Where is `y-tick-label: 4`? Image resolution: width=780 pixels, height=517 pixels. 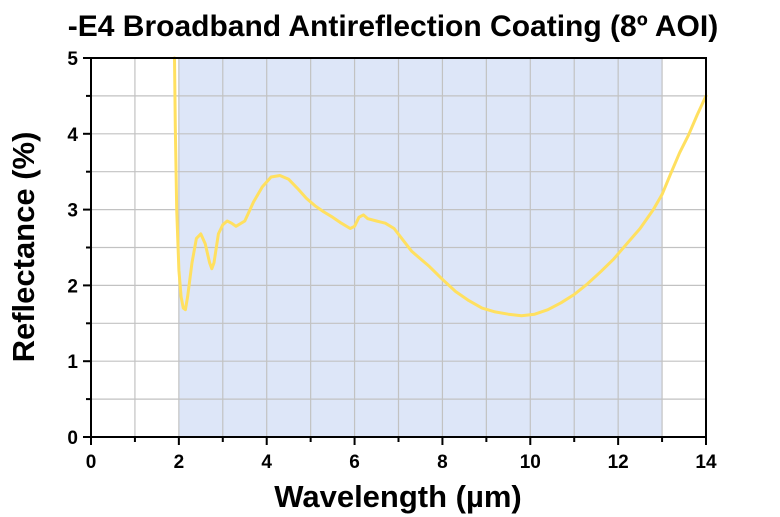
y-tick-label: 4 is located at coordinates (72, 135).